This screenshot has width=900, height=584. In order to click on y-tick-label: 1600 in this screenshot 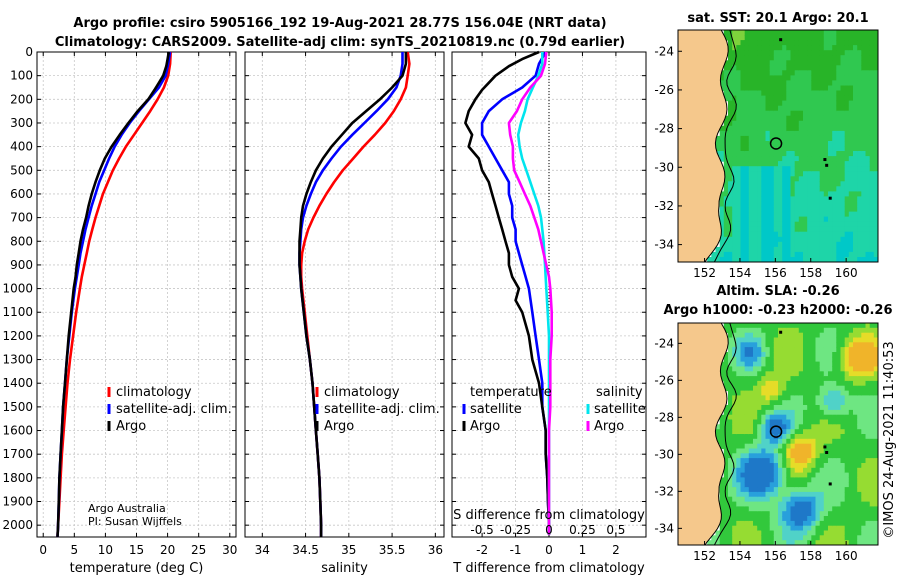, I will do `click(17, 431)`.